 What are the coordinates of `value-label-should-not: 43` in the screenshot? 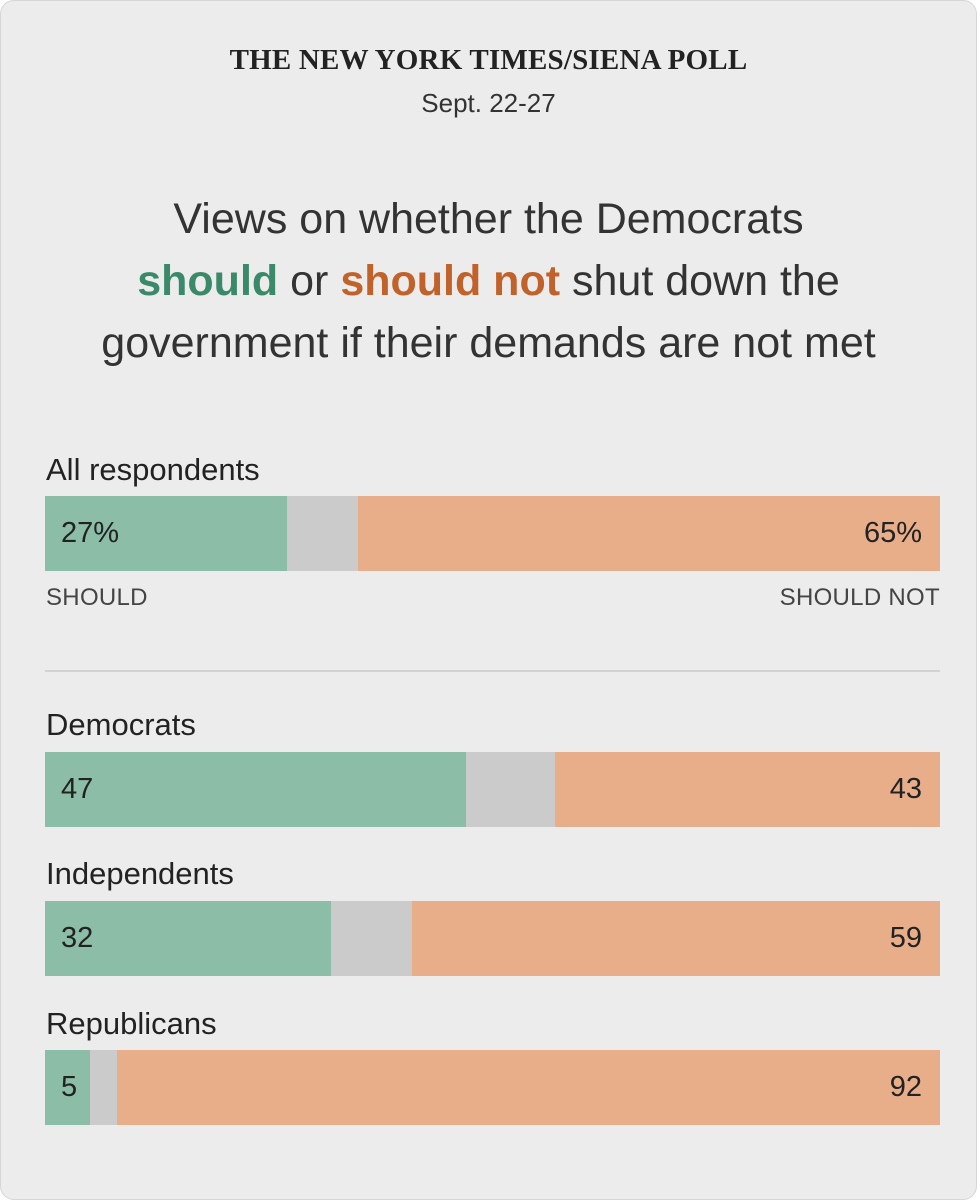 It's located at (905, 789).